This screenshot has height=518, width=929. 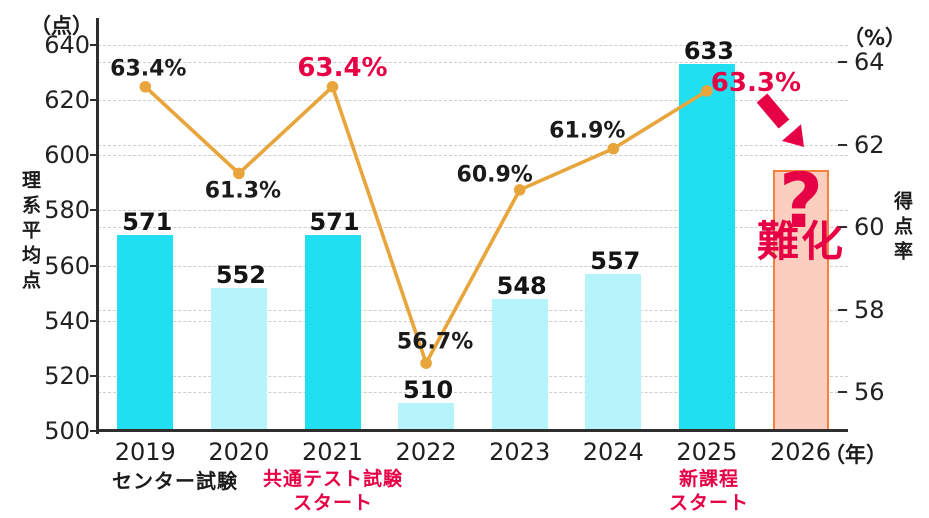 I want to click on y-left-tick-label: 540, so click(x=67, y=320).